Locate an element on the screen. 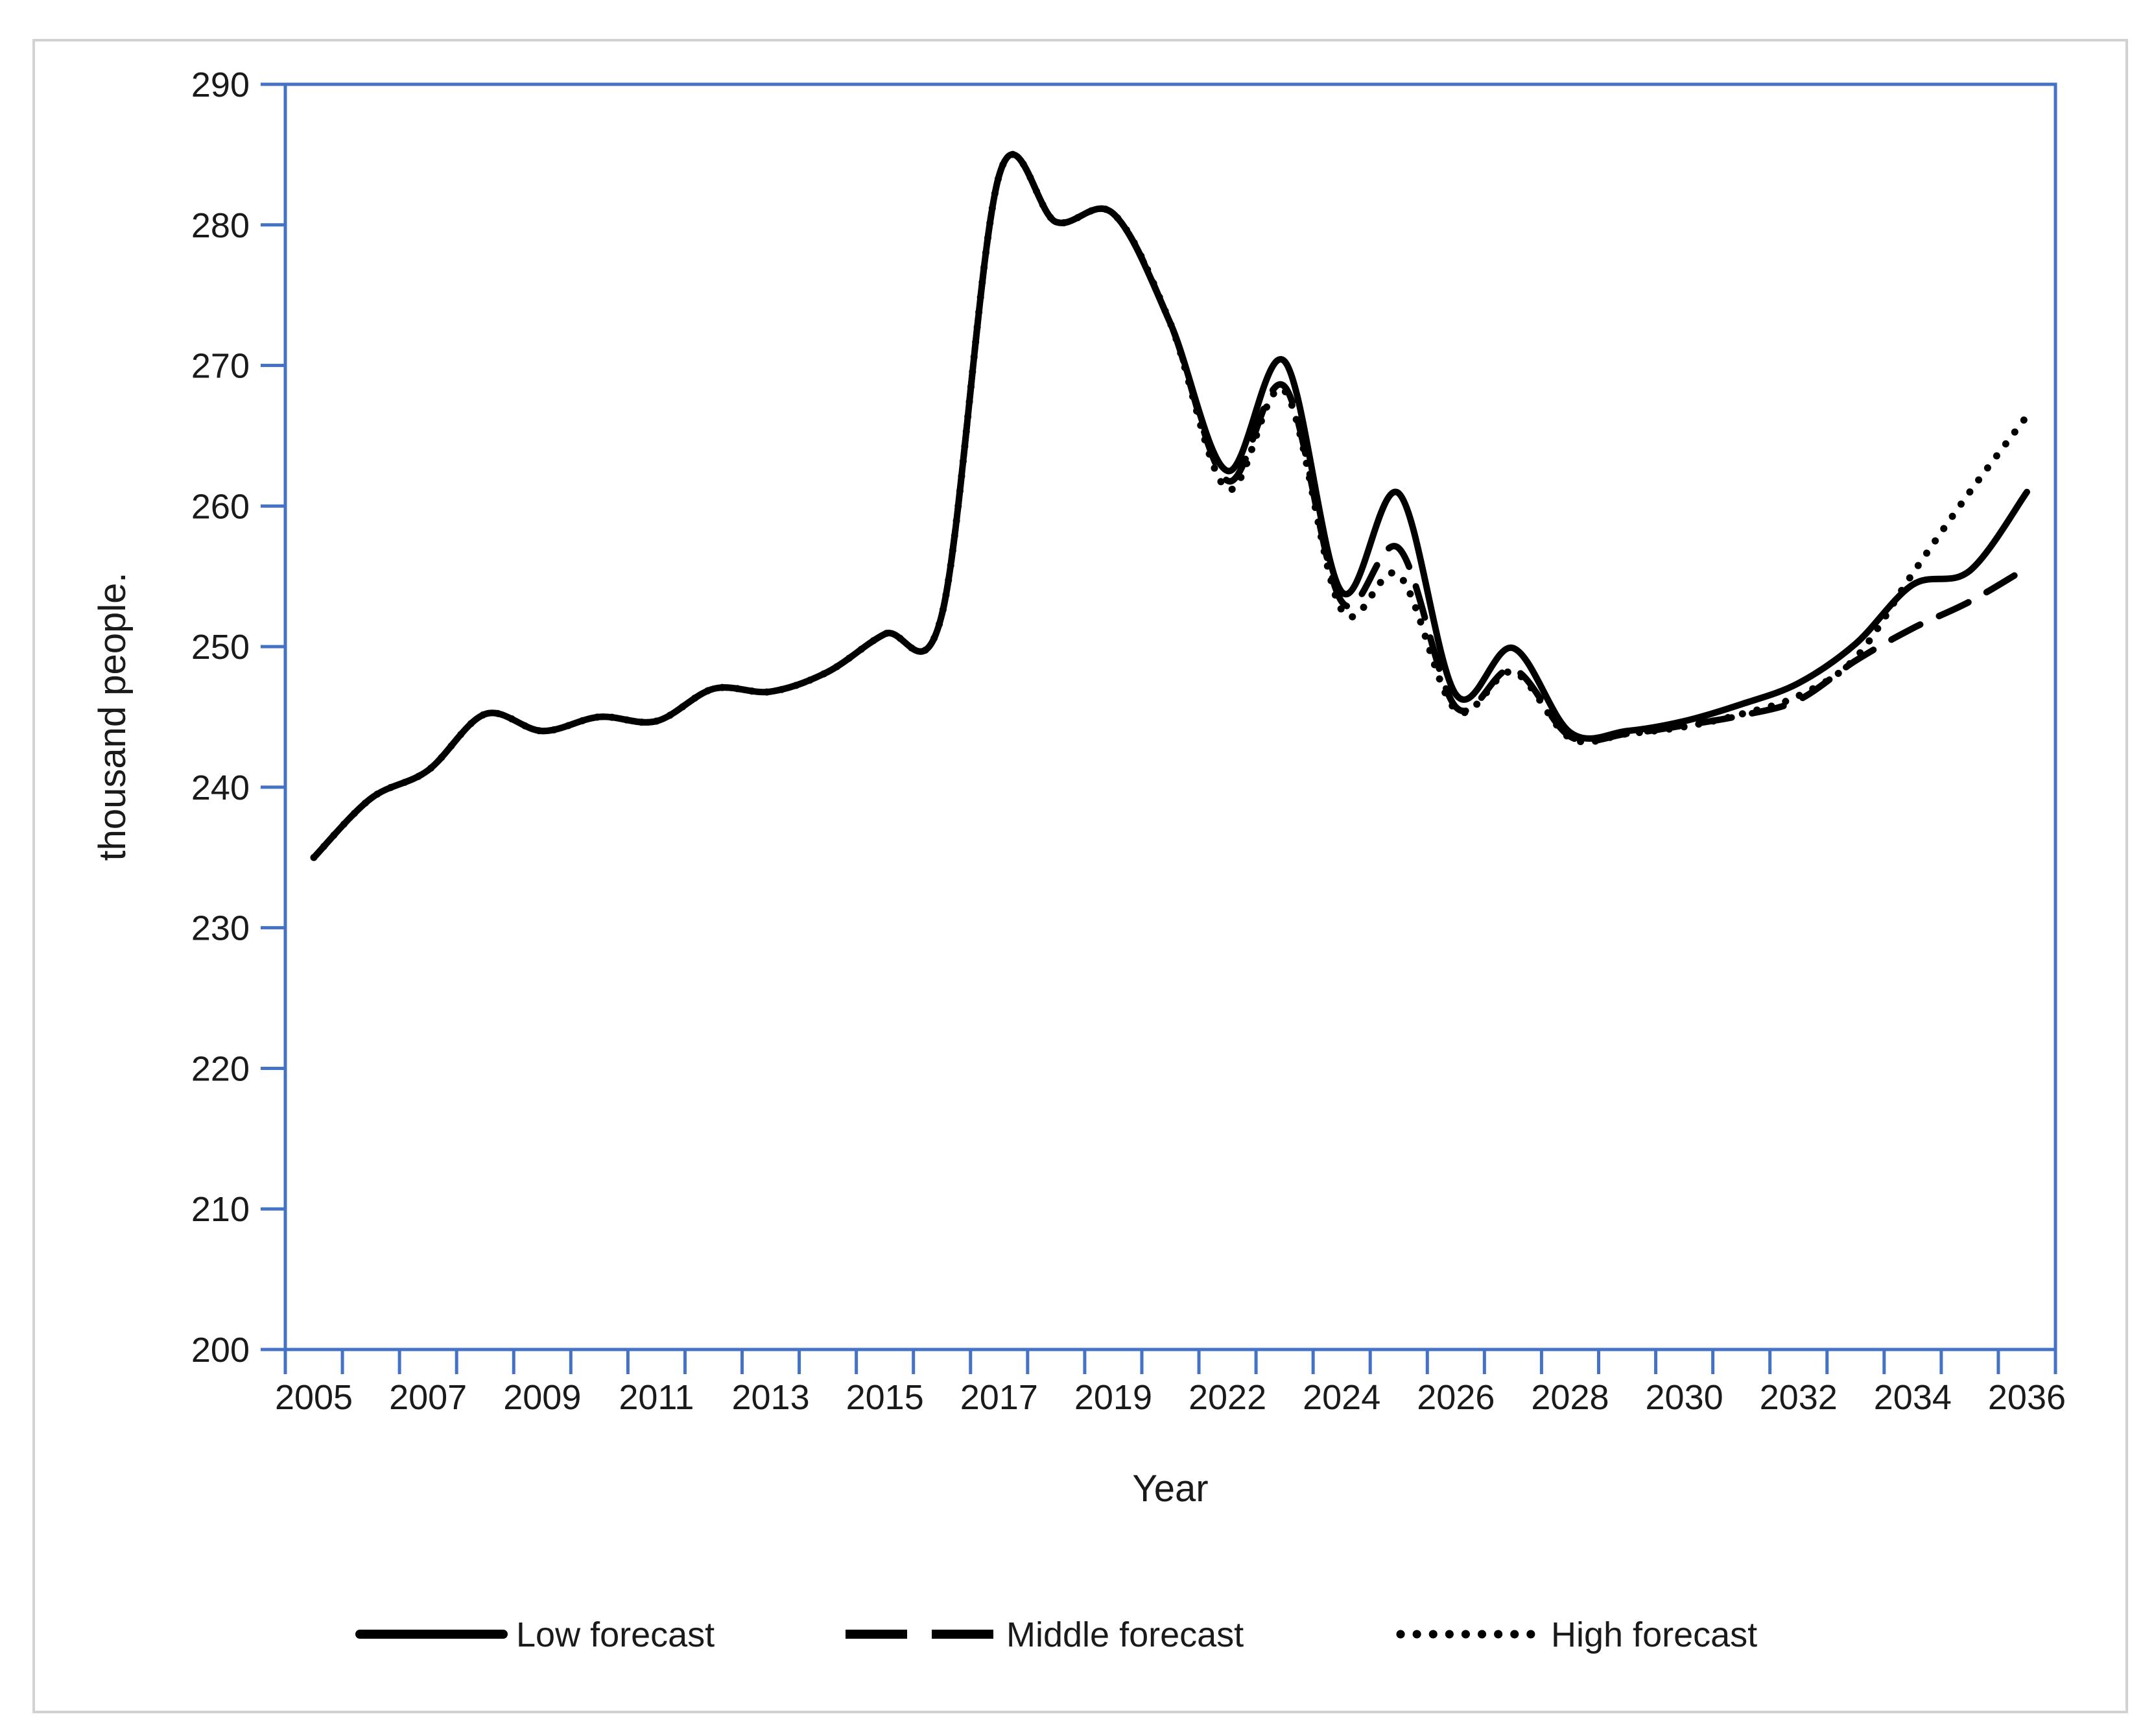 The height and width of the screenshot is (1736, 2154). y-tick-label: 290 is located at coordinates (220, 84).